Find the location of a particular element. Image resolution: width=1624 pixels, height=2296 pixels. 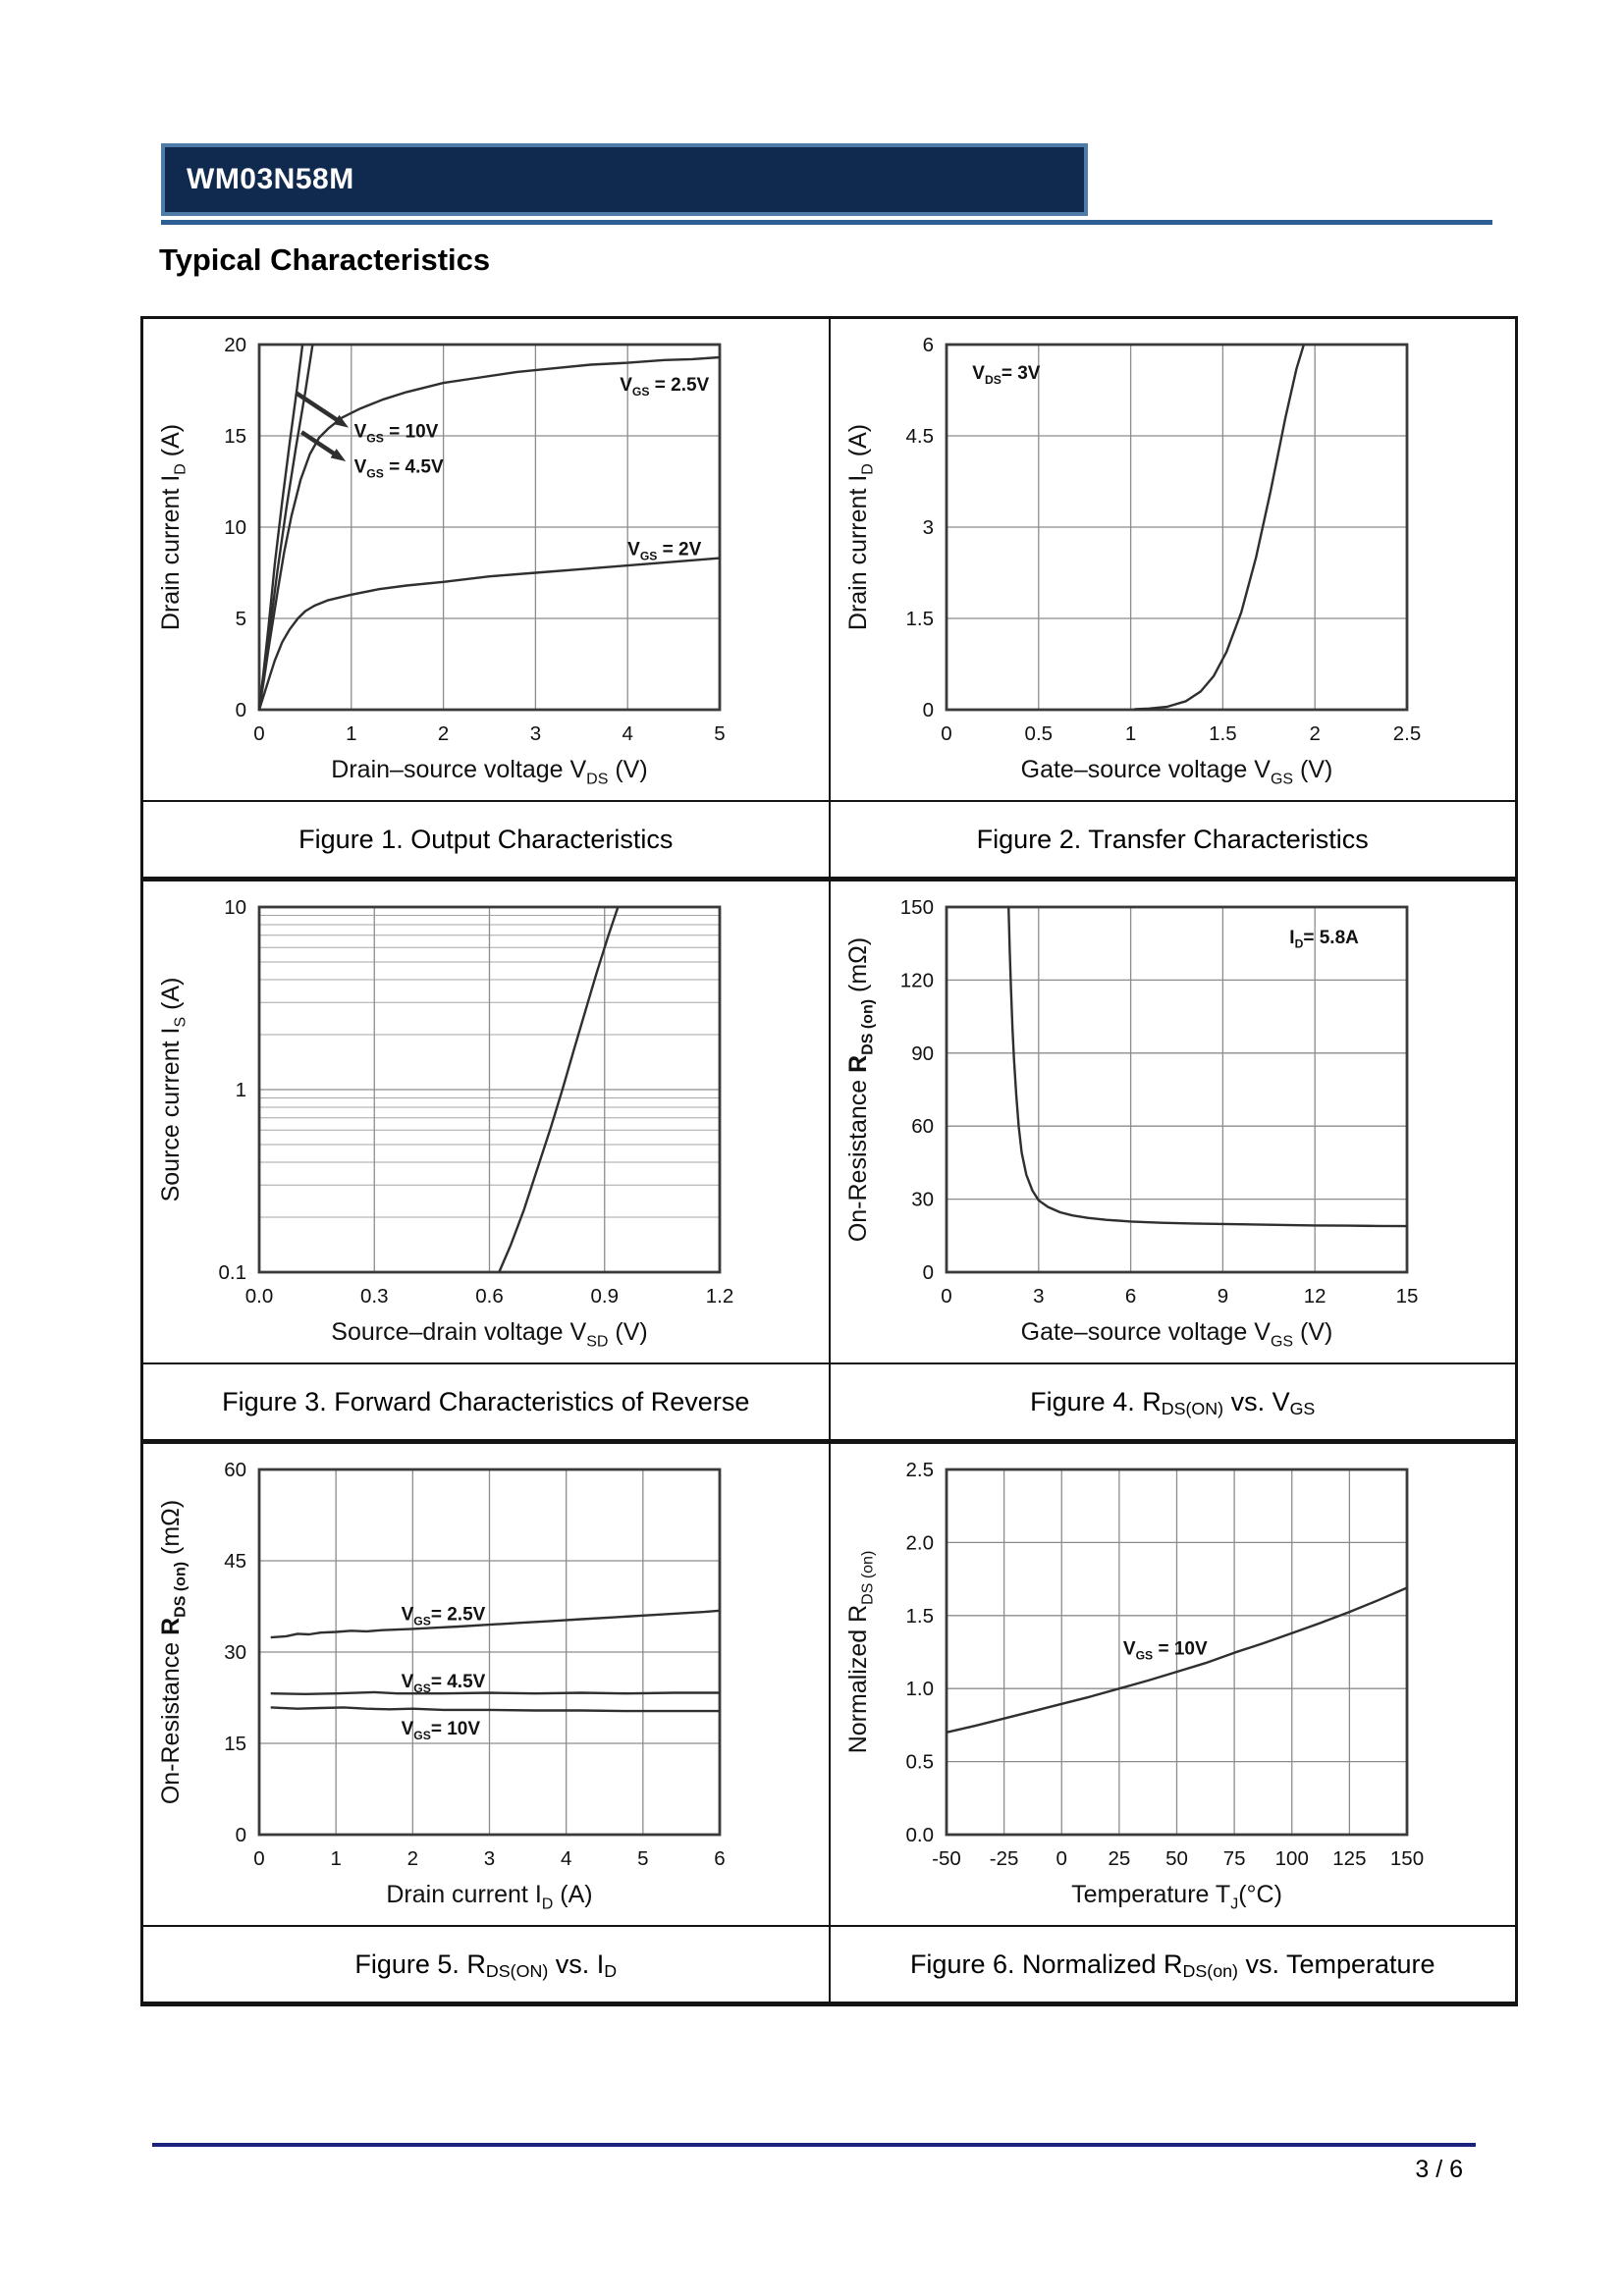

x-tick-label: 3 is located at coordinates (1038, 1297).